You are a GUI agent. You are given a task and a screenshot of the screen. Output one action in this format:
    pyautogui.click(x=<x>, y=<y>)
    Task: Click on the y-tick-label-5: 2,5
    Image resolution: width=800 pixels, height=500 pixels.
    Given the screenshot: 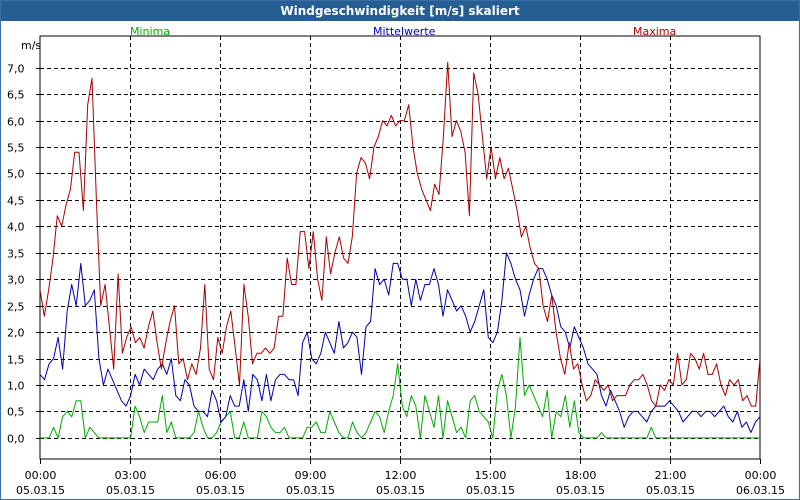 What is the action you would take?
    pyautogui.click(x=16, y=307)
    